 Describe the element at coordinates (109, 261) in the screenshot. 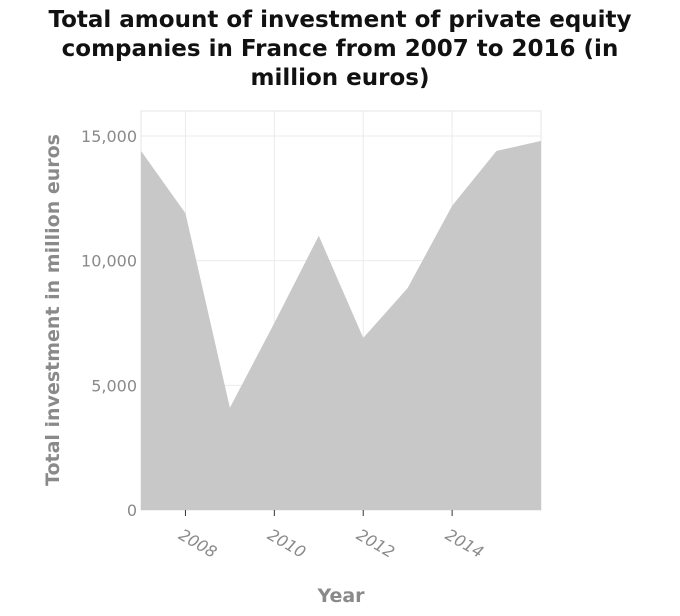

I see `y-tick-label: 10,000` at that location.